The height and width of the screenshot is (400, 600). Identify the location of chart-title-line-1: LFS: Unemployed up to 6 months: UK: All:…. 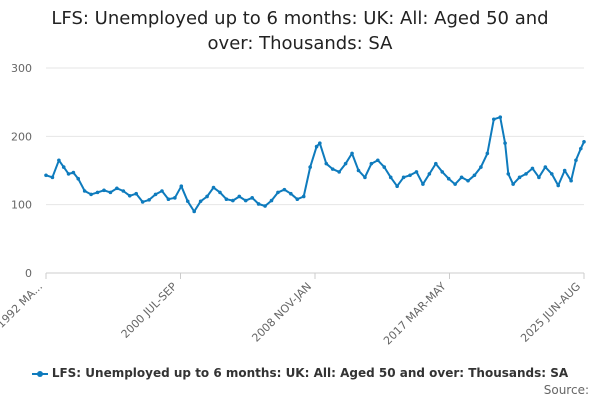
(300, 18).